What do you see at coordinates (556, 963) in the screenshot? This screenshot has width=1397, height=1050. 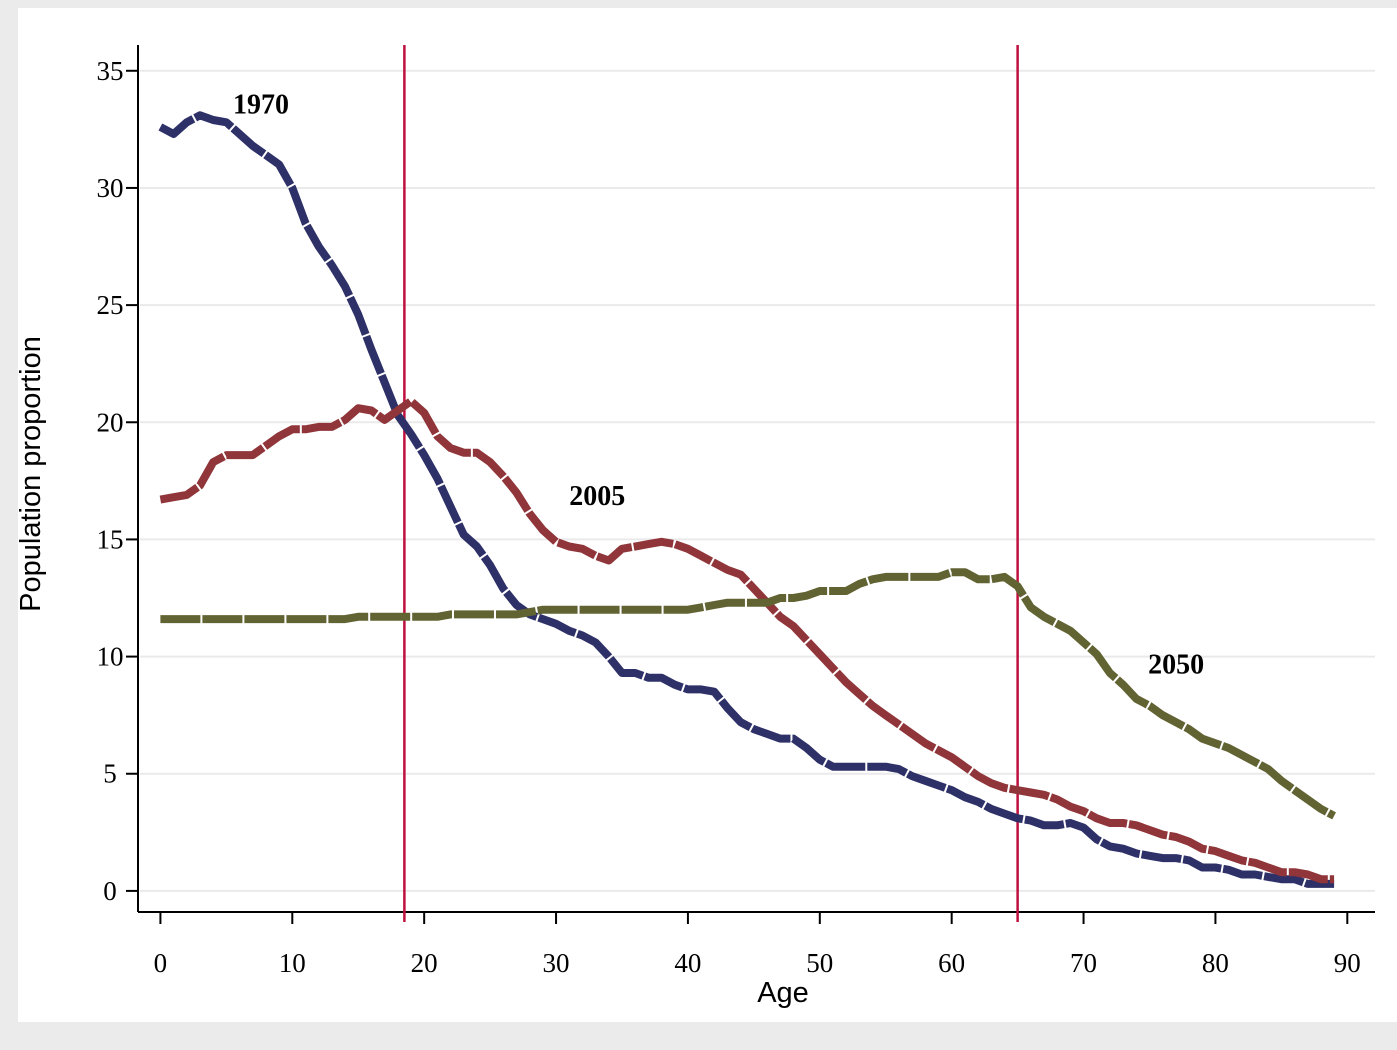 I see `x-tick-label: 30` at bounding box center [556, 963].